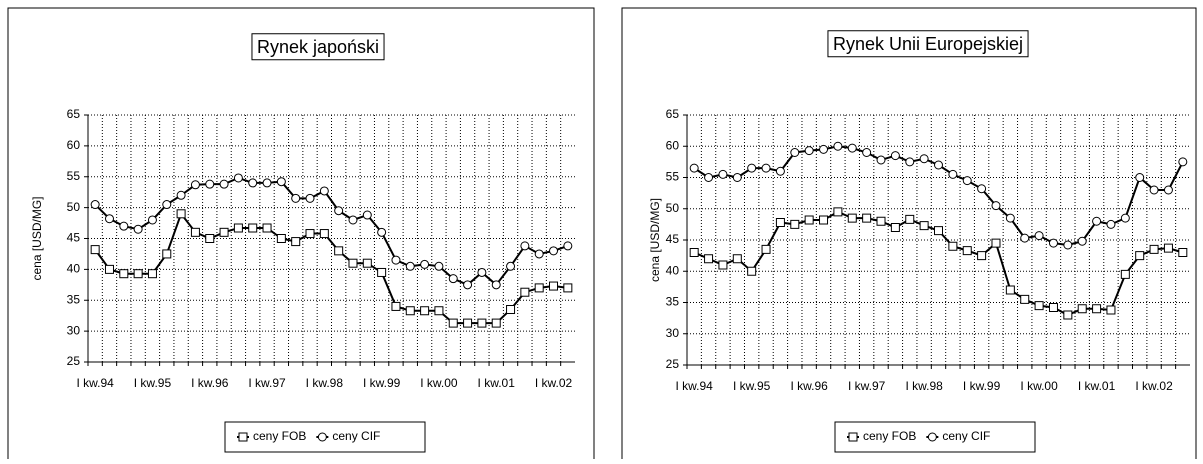 The height and width of the screenshot is (464, 1203). Describe the element at coordinates (74, 176) in the screenshot. I see `y-tick-label: 55` at that location.